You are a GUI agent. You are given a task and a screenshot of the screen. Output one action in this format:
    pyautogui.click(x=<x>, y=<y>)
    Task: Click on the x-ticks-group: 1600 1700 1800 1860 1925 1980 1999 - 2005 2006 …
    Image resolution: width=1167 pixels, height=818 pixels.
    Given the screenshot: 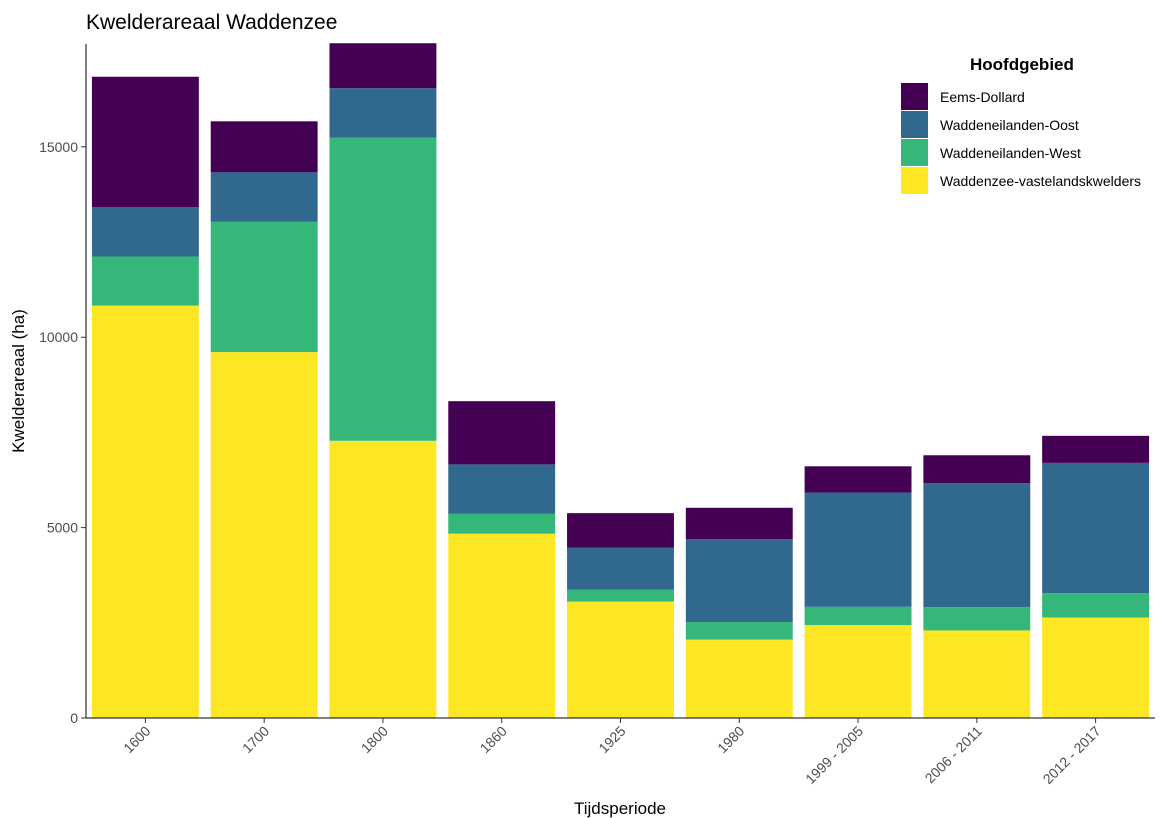 What is the action you would take?
    pyautogui.click(x=612, y=752)
    